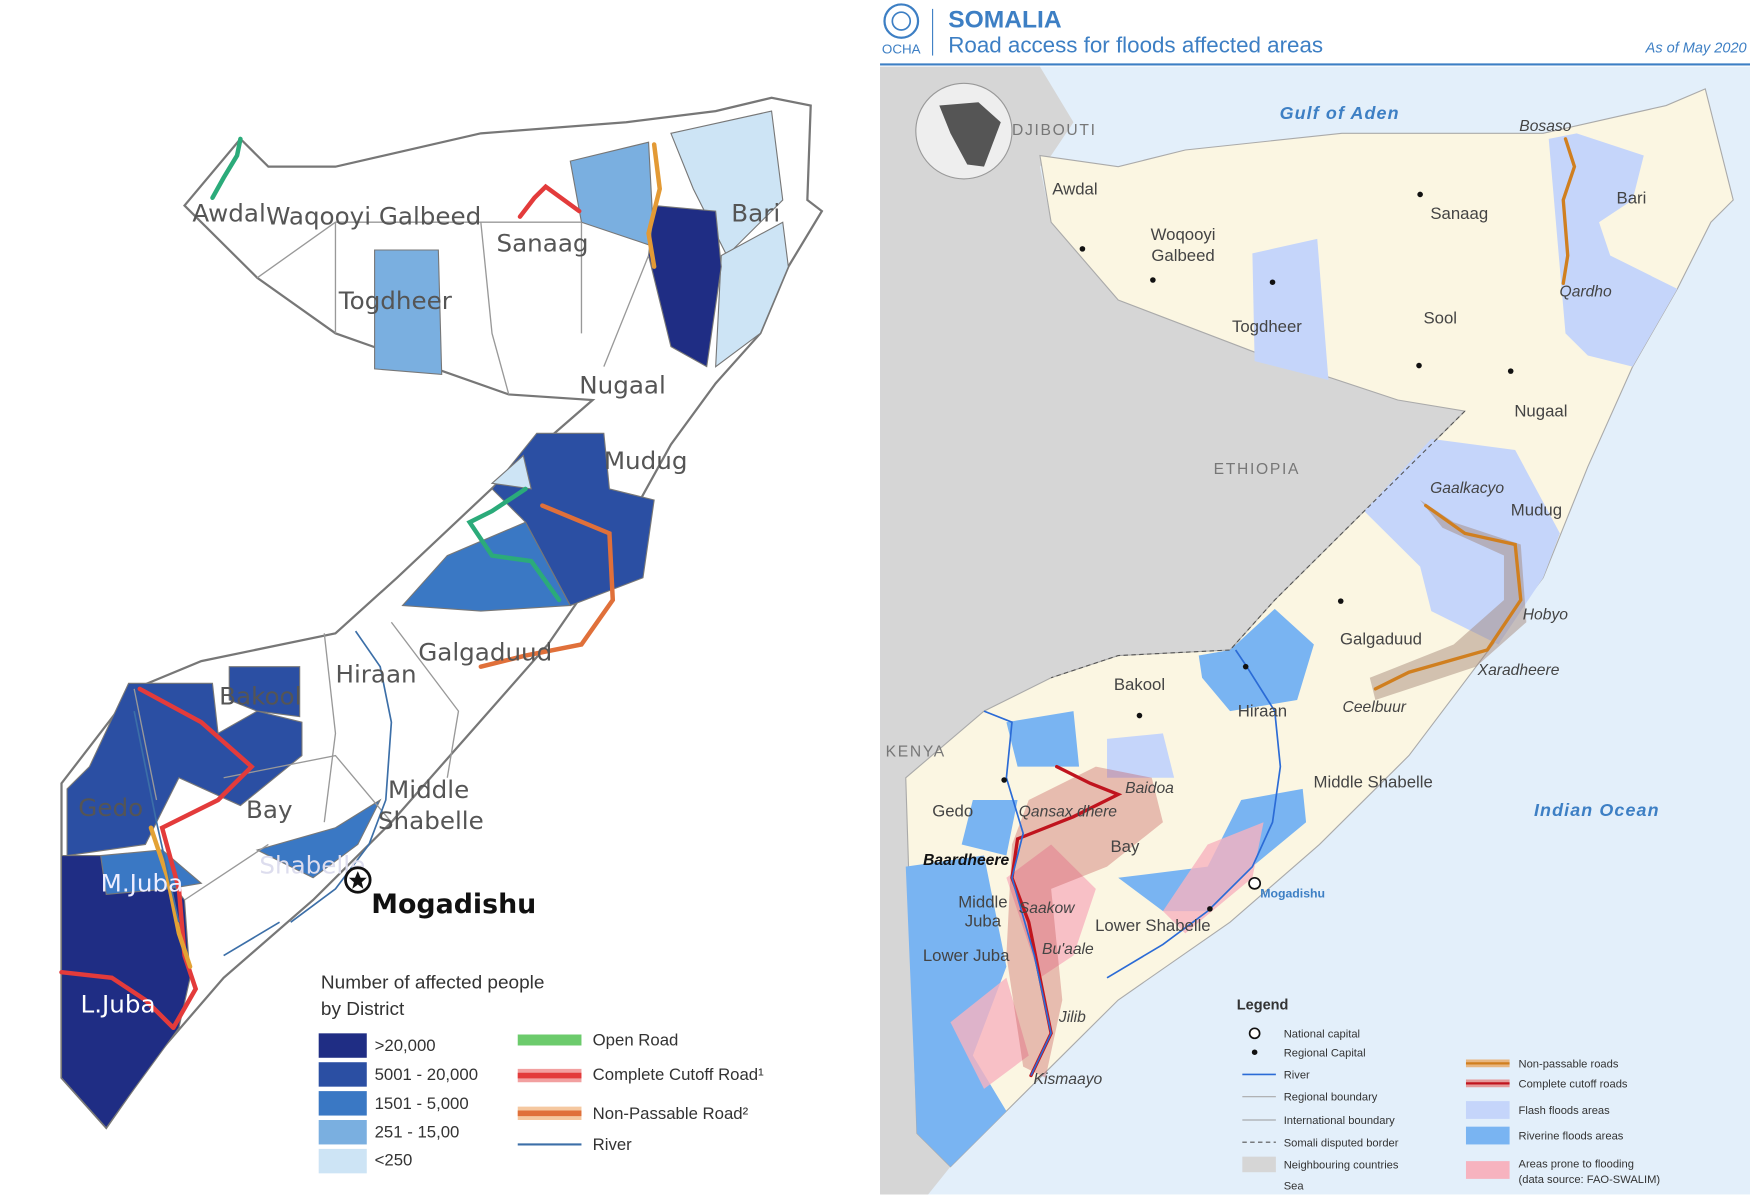 The image size is (1750, 1200). I want to click on legend-label: Non-passable roads, so click(1569, 1064).